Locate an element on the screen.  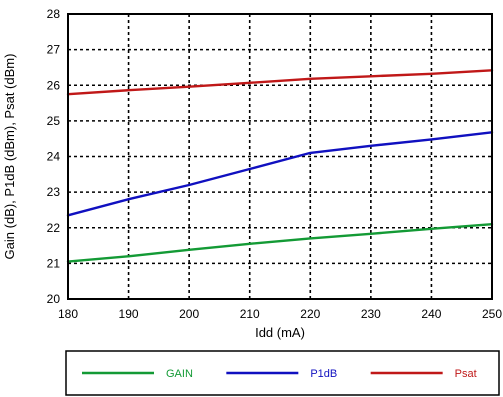
x-tick-label: 180 is located at coordinates (68, 314).